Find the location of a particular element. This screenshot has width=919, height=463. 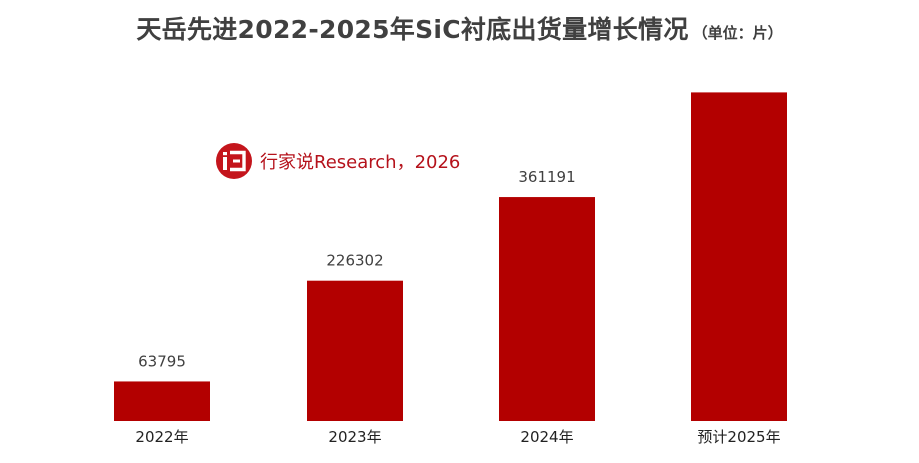

category-label-2: 2024年 is located at coordinates (546, 437).